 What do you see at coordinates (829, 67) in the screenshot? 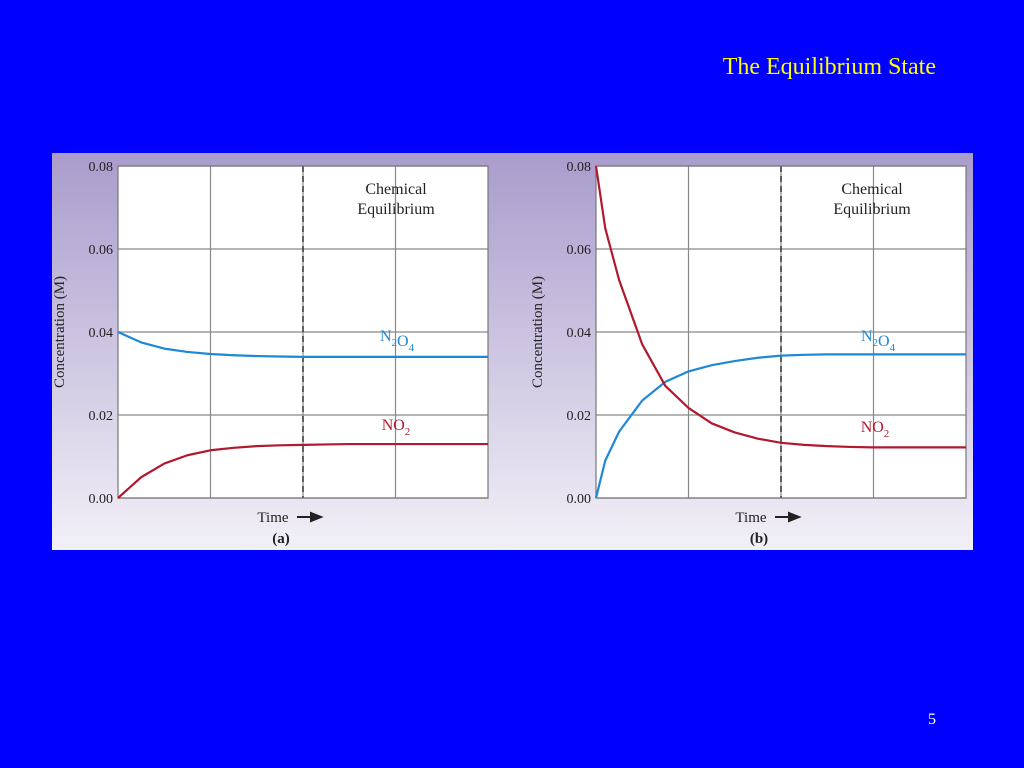
I see `slide-title: The Equilibrium State` at bounding box center [829, 67].